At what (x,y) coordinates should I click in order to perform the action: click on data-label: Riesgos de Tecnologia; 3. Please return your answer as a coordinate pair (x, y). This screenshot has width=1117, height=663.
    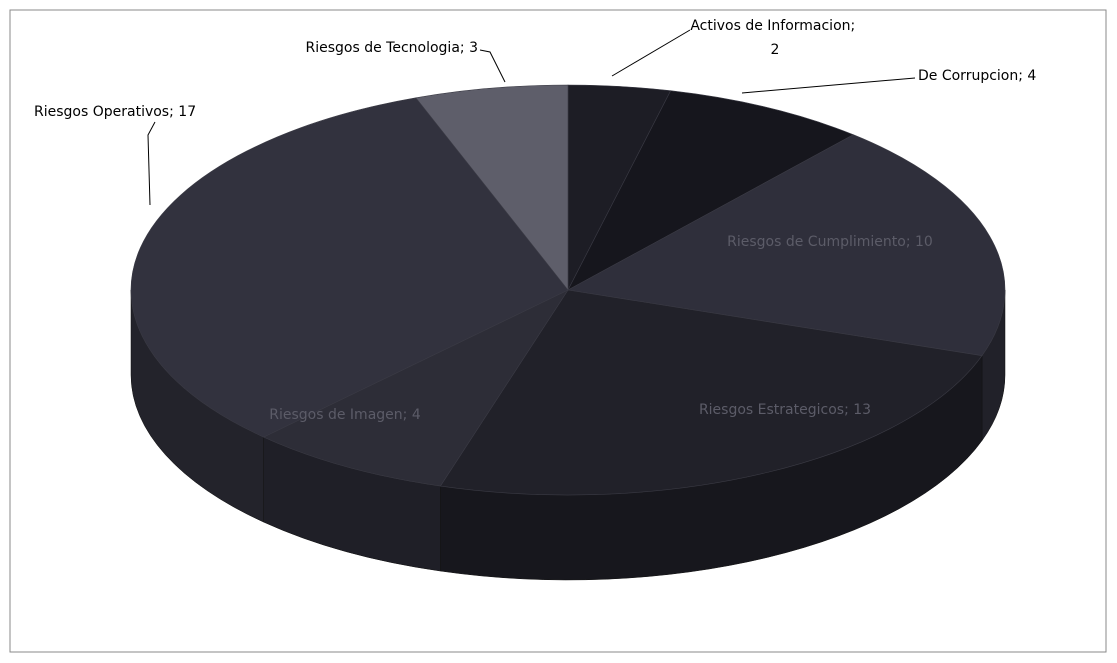
    Looking at the image, I should click on (392, 48).